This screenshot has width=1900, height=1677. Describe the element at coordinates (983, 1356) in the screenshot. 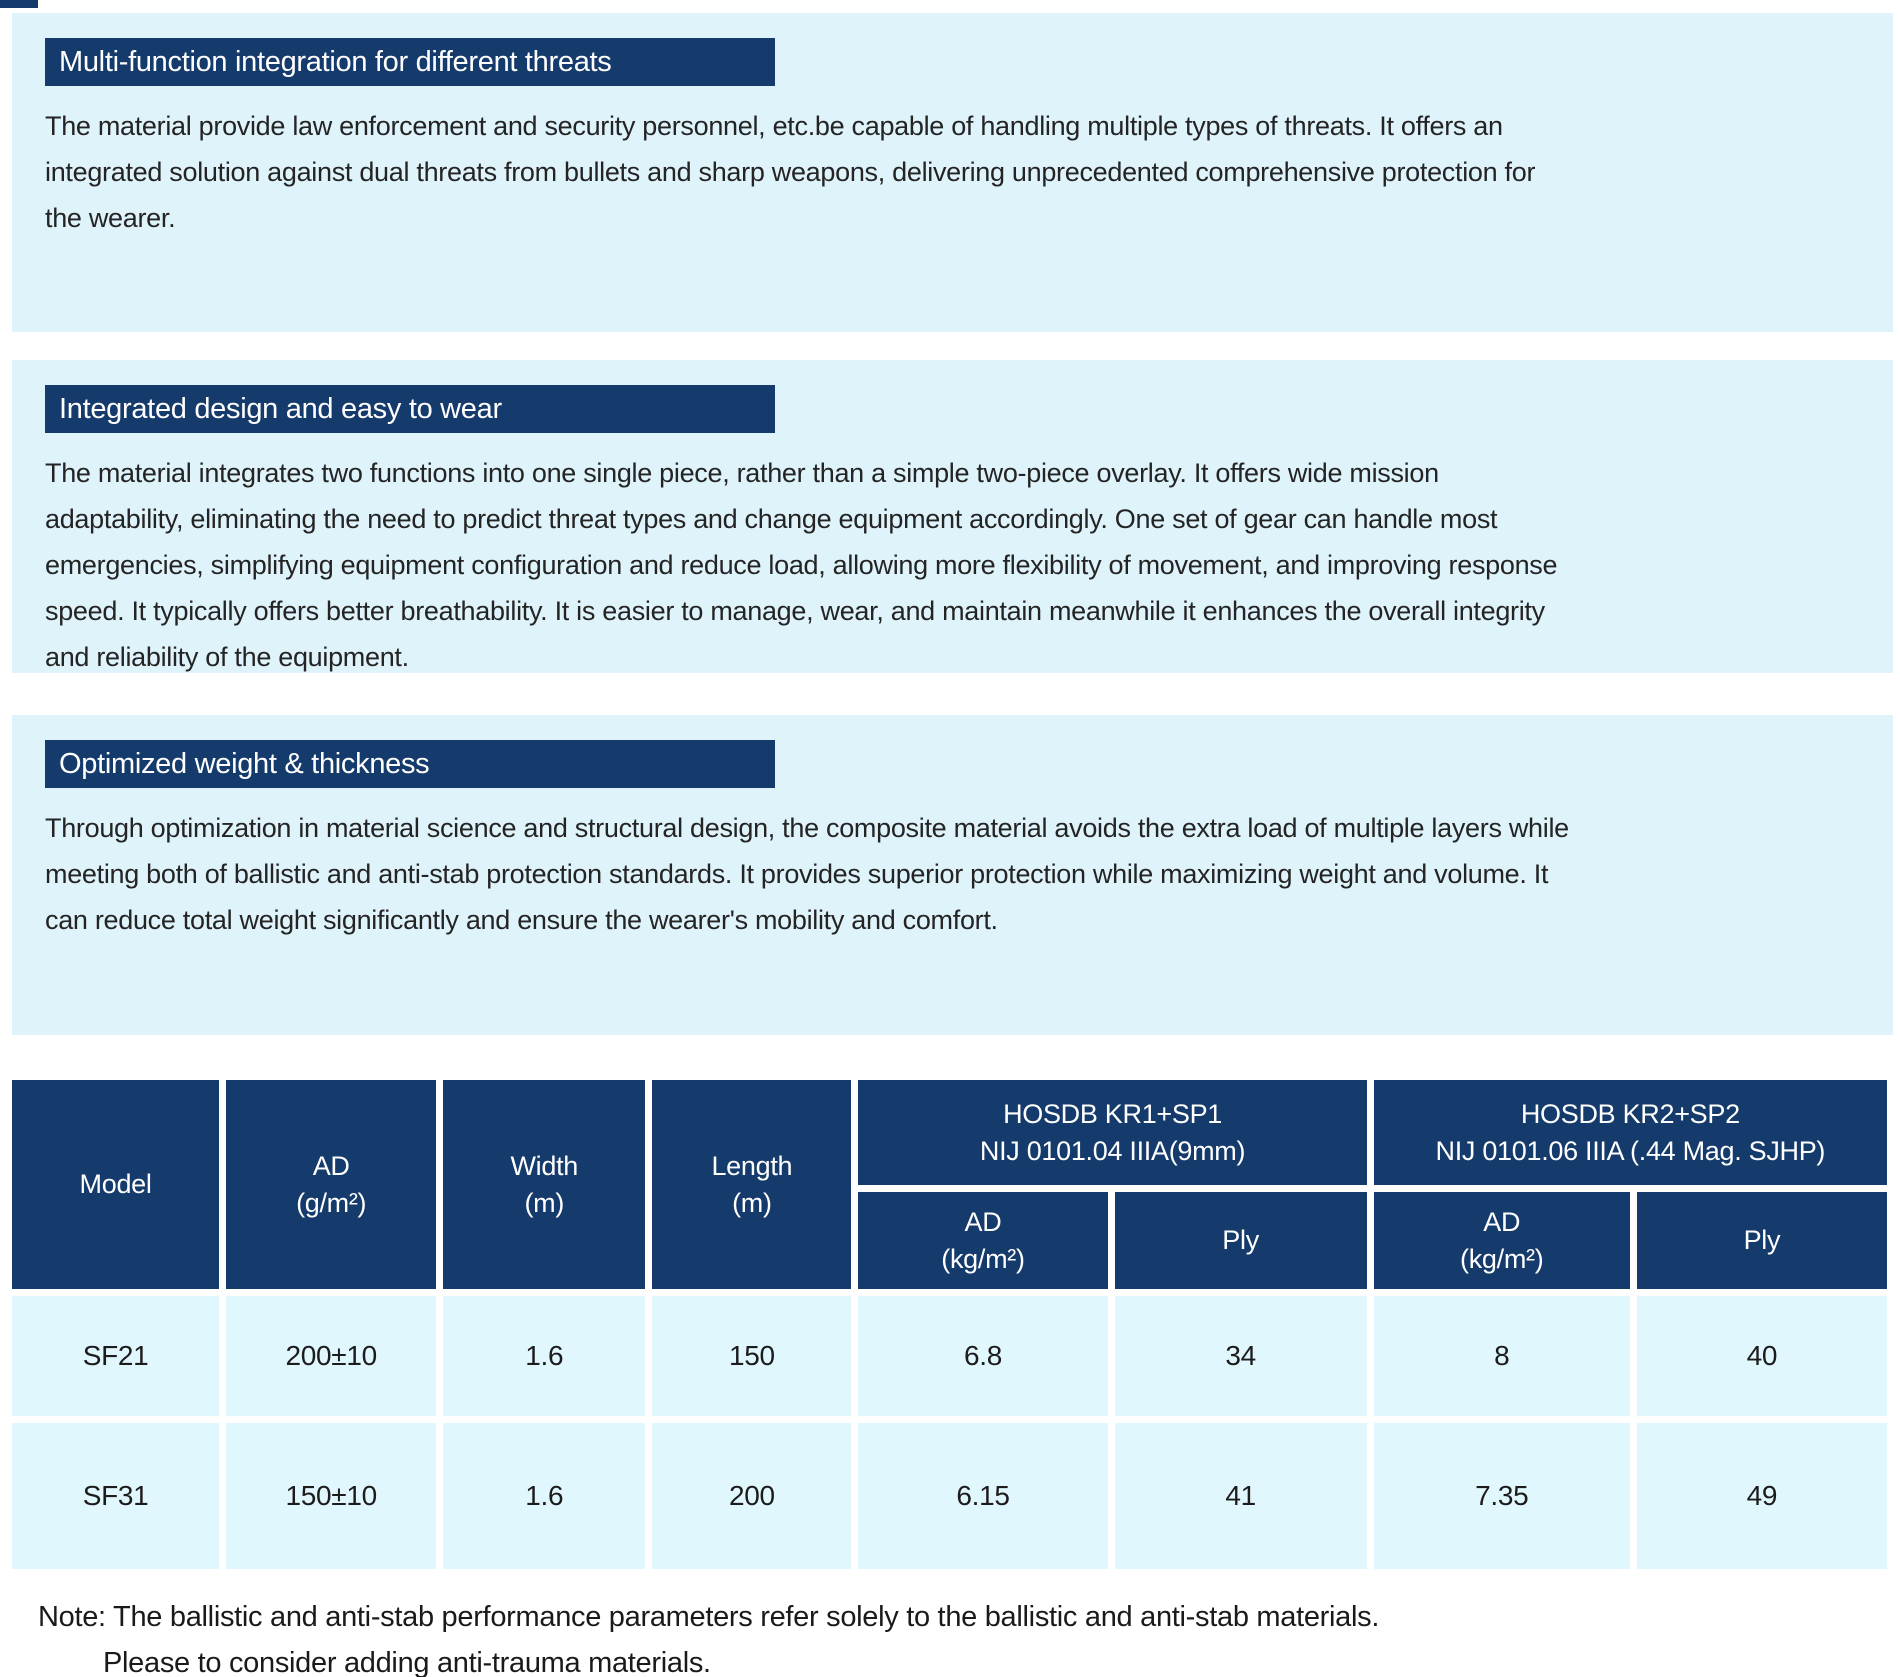

I see `cell-ad-kgm2-kr1: 6.8` at that location.